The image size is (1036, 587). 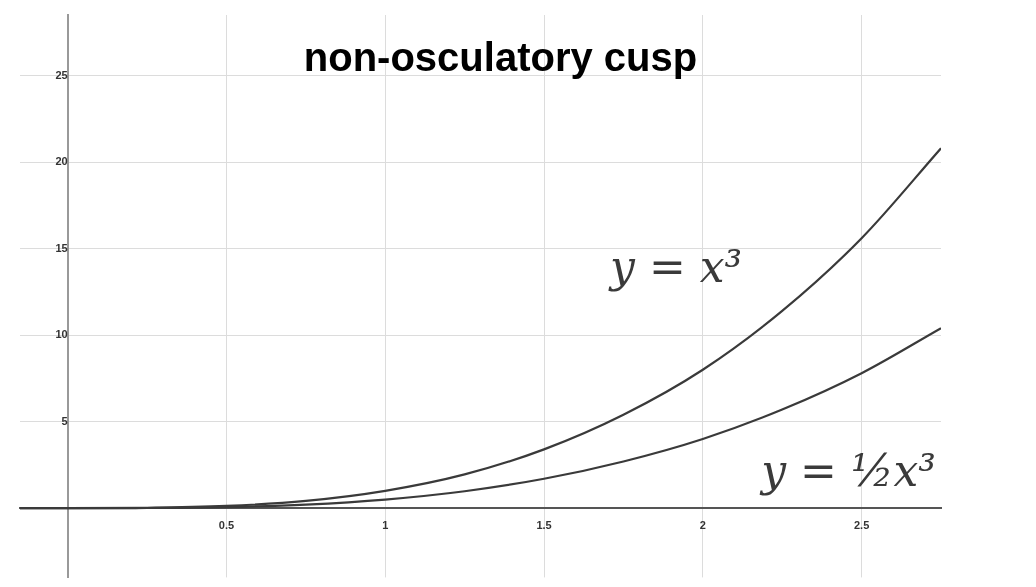 What do you see at coordinates (64, 420) in the screenshot?
I see `y-tick-label: 5` at bounding box center [64, 420].